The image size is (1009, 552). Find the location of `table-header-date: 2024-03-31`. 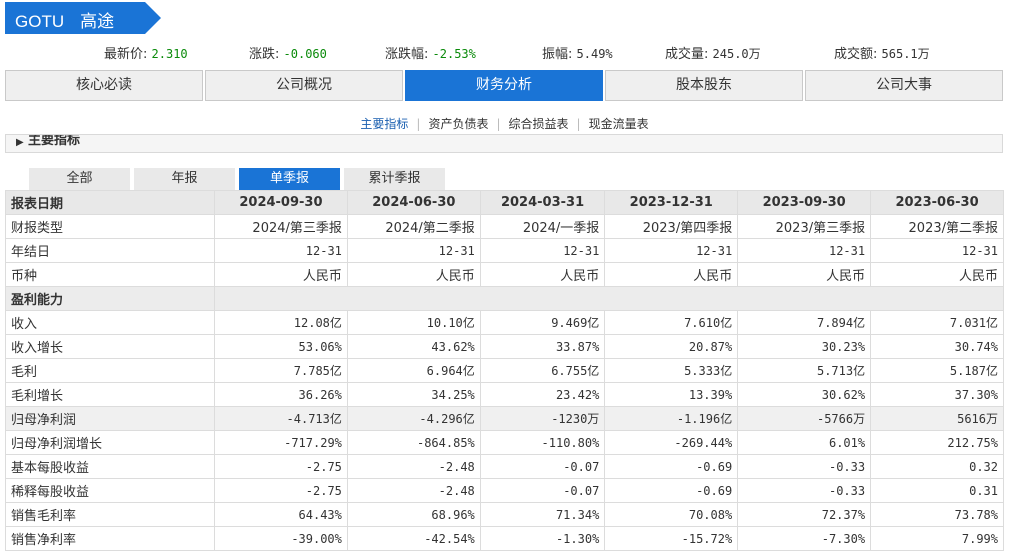

table-header-date: 2024-03-31 is located at coordinates (542, 202).